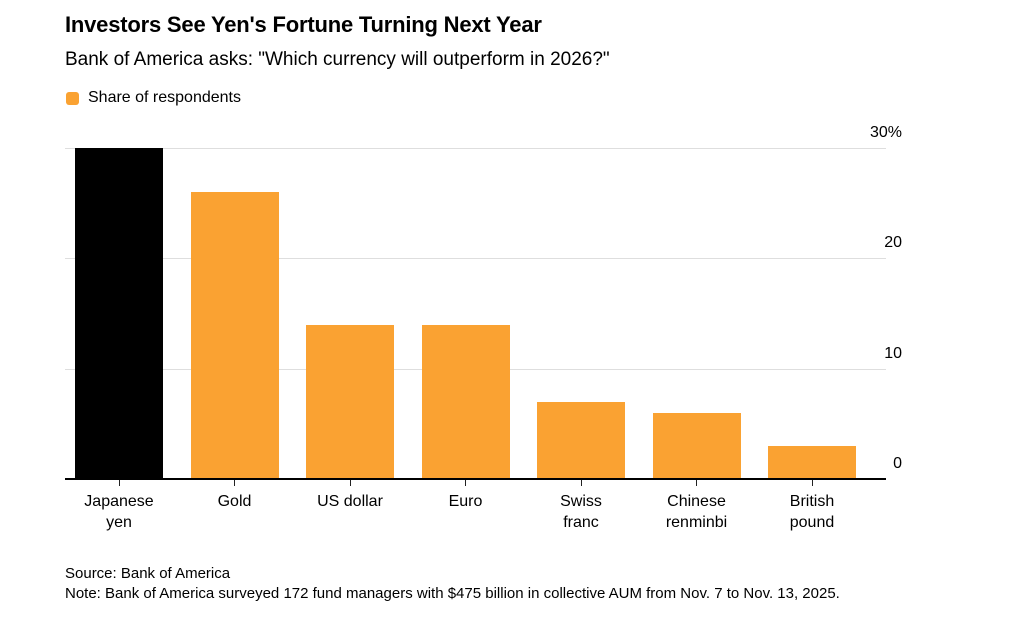 The height and width of the screenshot is (630, 1018). What do you see at coordinates (234, 501) in the screenshot?
I see `x-tick-label-gold: Gold` at bounding box center [234, 501].